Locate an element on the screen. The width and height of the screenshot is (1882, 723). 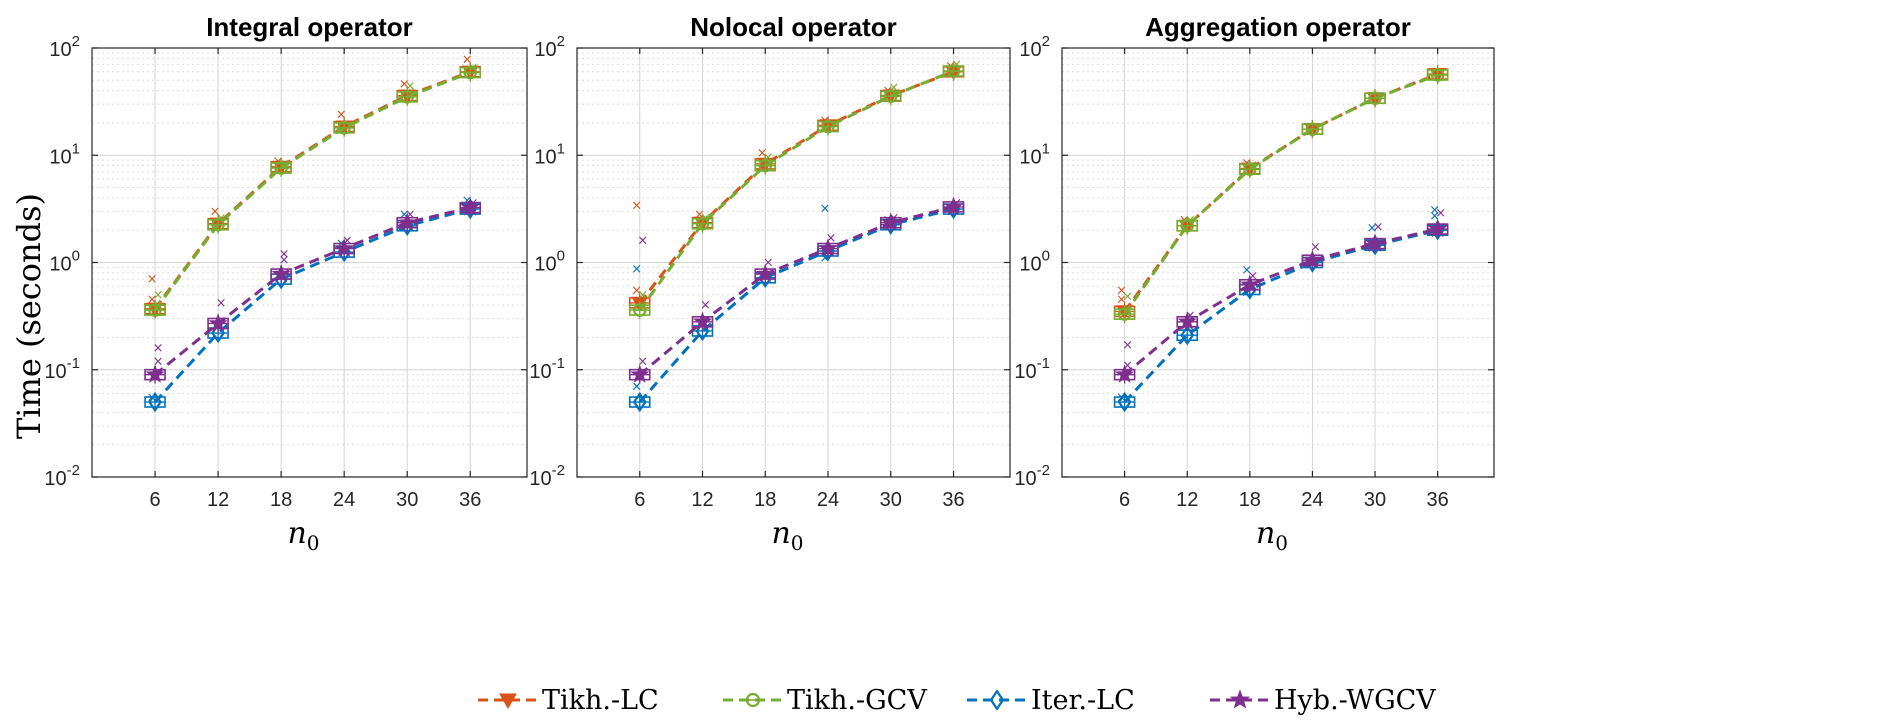
series-hyb-wgcv: × × × × × × × is located at coordinates (796, 290).